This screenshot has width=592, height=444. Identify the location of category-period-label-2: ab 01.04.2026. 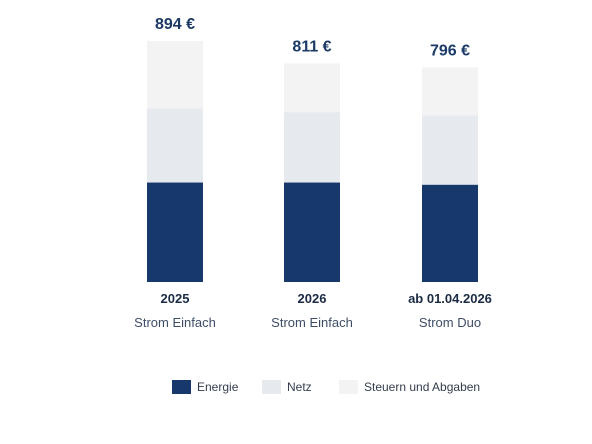
(450, 298).